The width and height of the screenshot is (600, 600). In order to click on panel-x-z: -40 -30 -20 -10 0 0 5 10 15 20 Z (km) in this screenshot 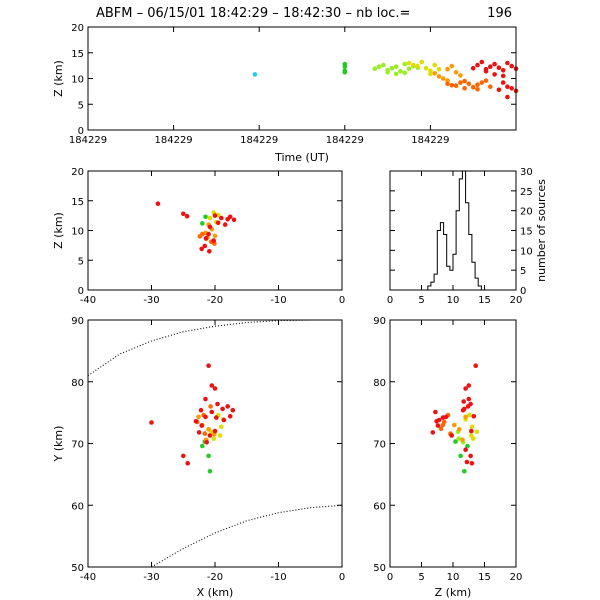, I will do `click(198, 236)`.